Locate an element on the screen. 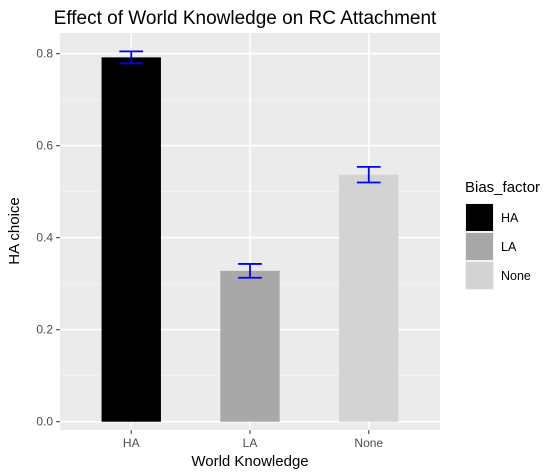 This screenshot has width=550, height=473. bar-none is located at coordinates (369, 298).